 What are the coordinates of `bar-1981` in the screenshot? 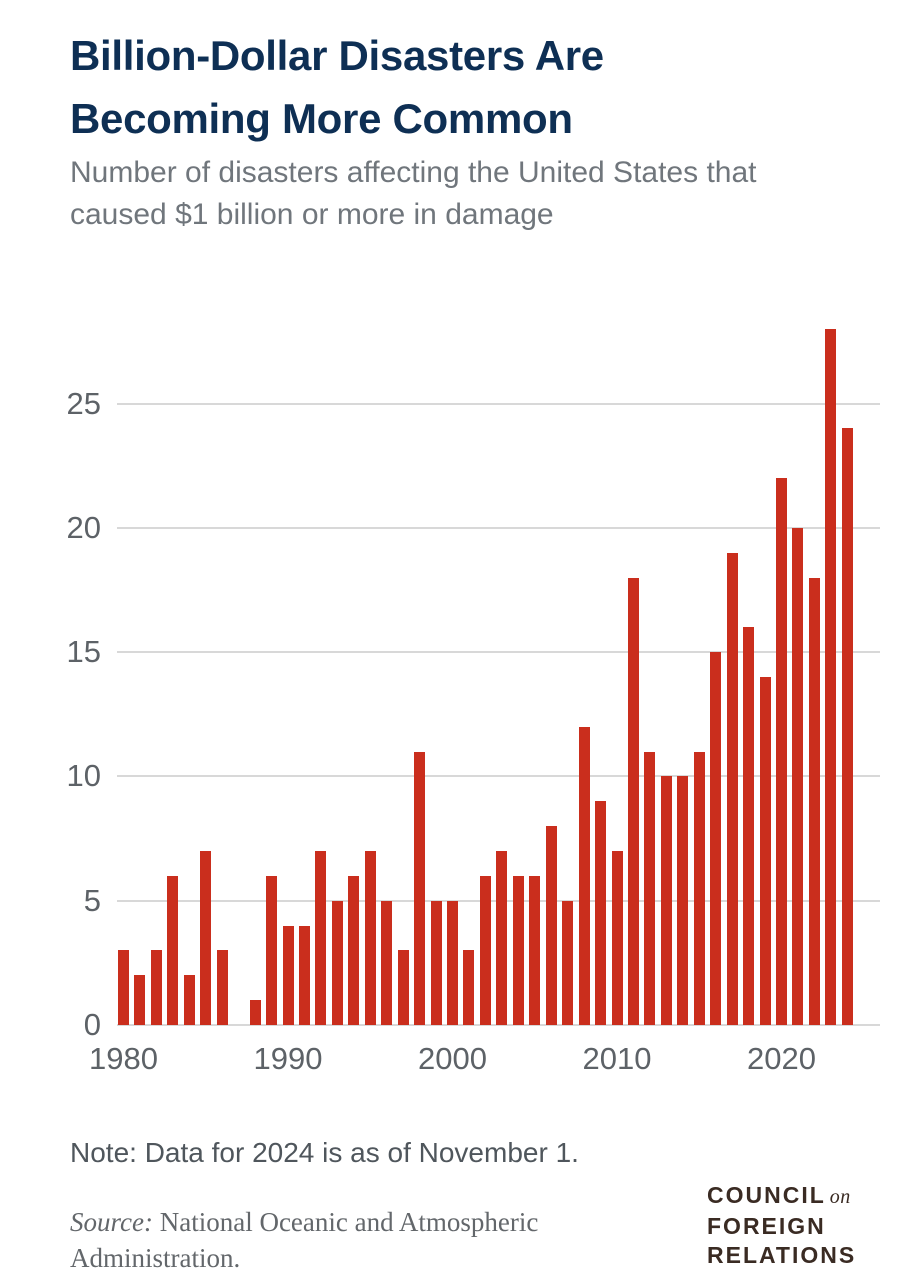 It's located at (140, 1000).